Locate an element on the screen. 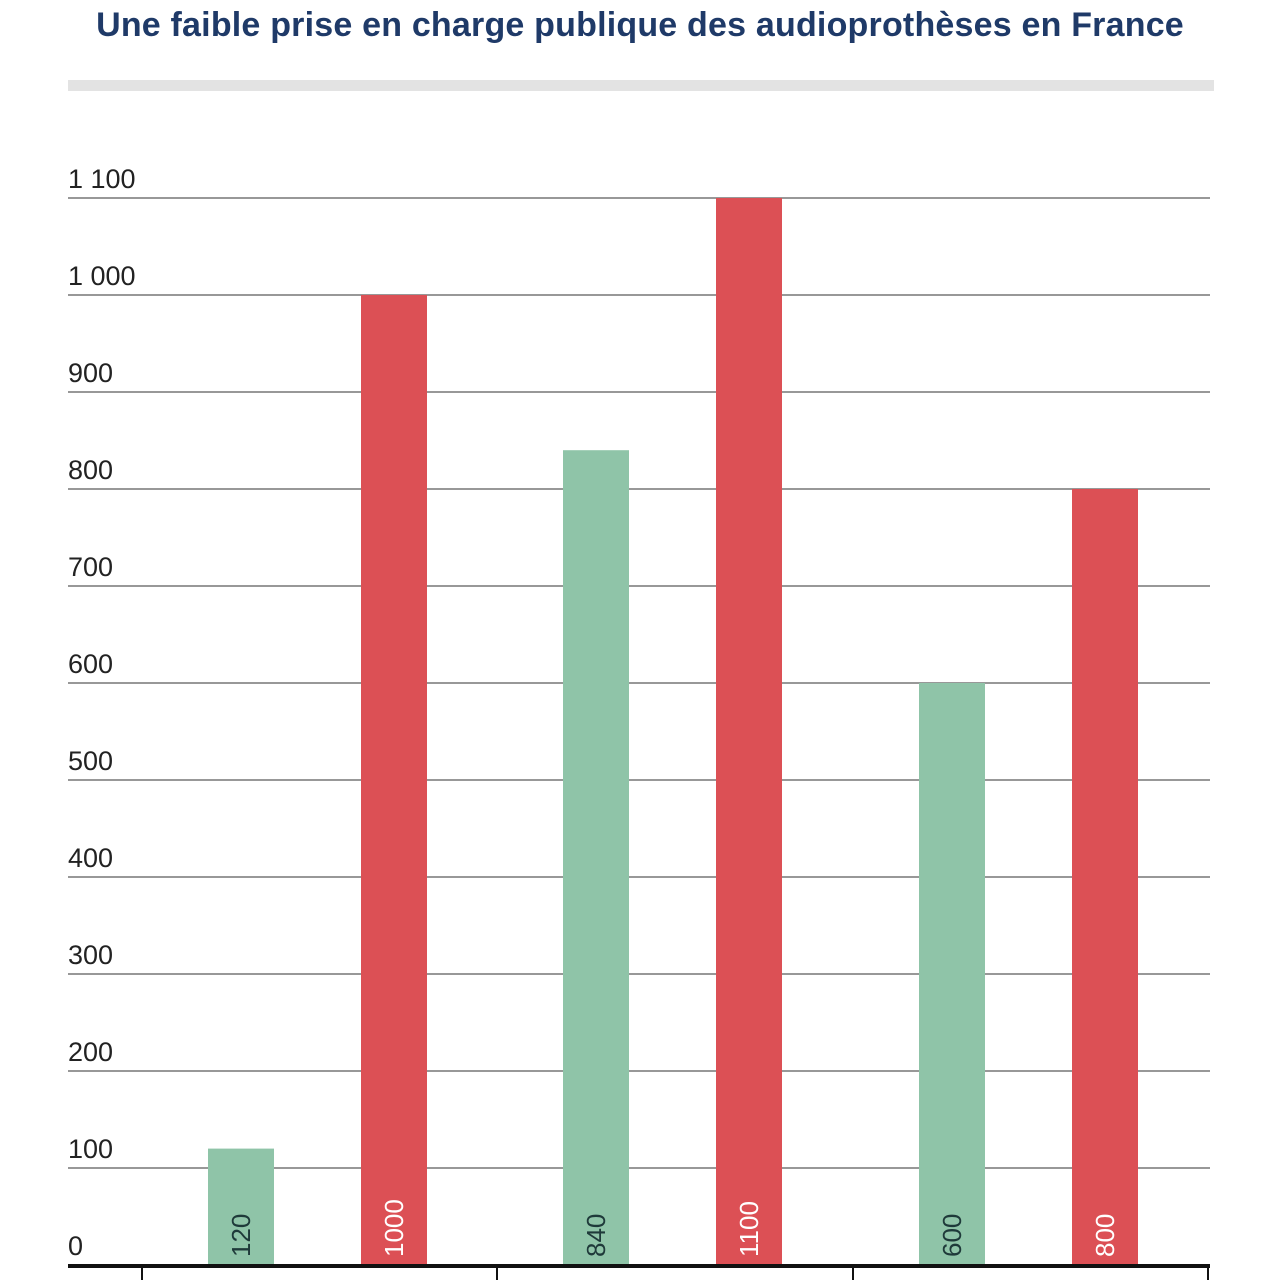 This screenshot has height=1280, width=1280. bar-value-label: 120 is located at coordinates (241, 1235).